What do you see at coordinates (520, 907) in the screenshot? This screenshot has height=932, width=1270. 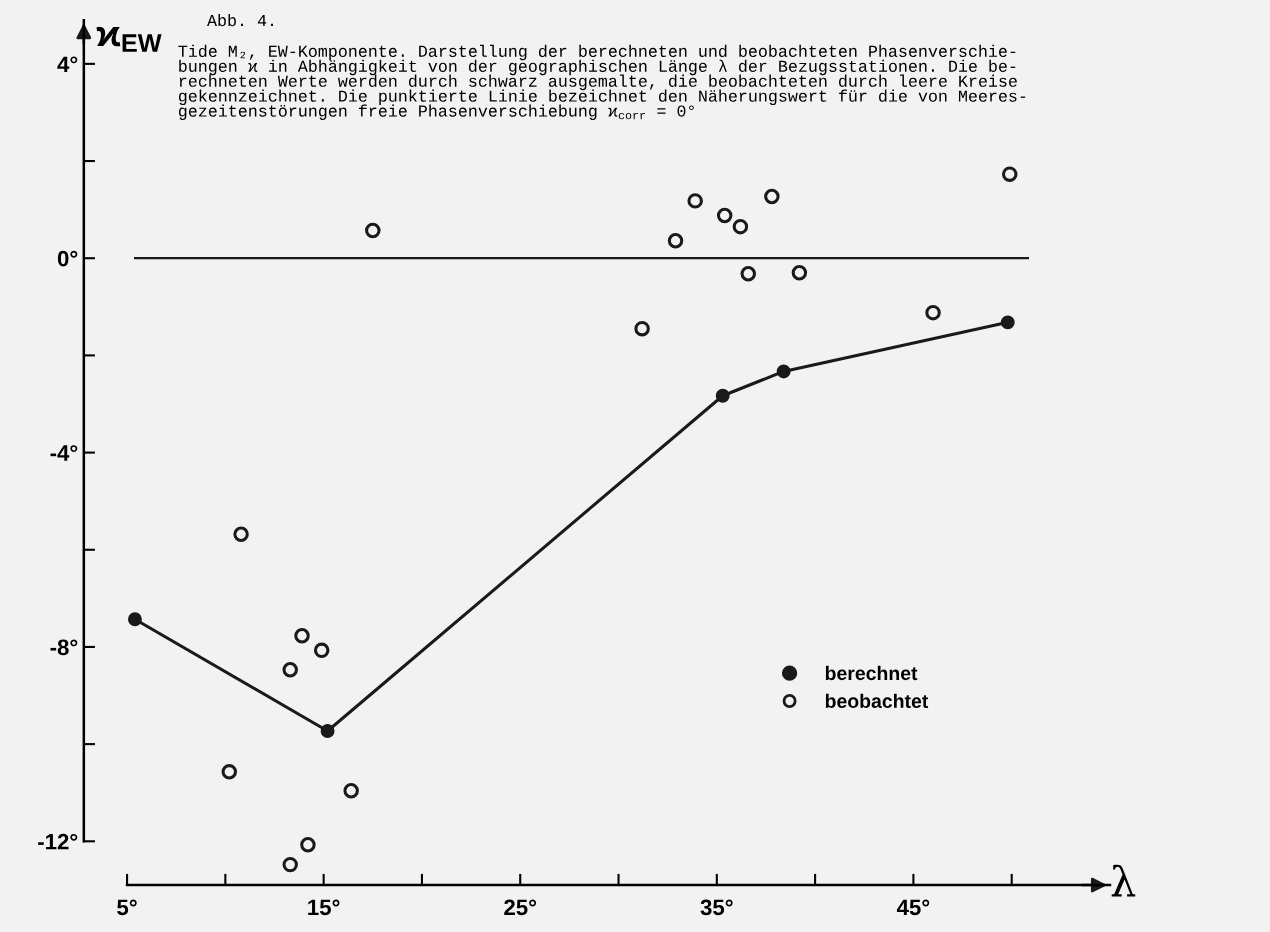 I see `x-tick-label: 25°` at bounding box center [520, 907].